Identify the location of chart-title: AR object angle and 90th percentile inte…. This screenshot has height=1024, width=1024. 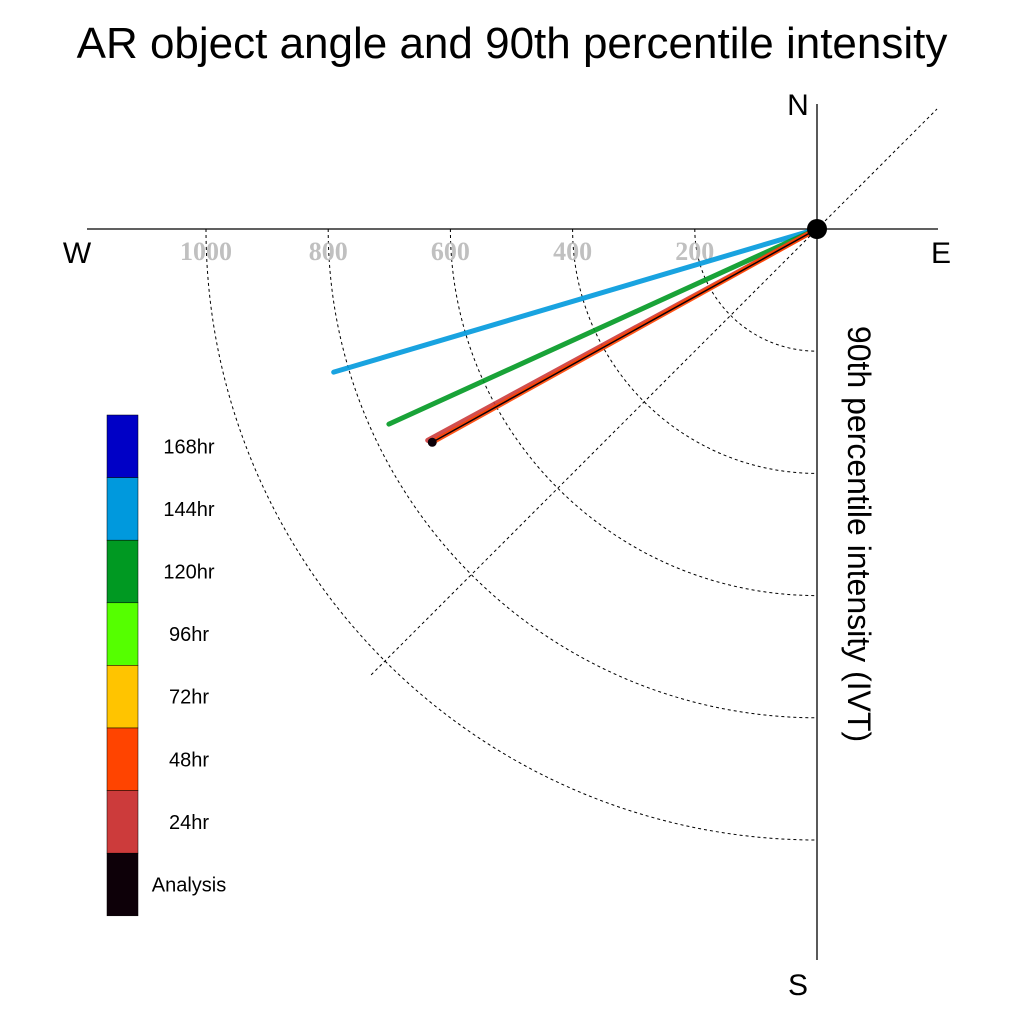
(512, 43).